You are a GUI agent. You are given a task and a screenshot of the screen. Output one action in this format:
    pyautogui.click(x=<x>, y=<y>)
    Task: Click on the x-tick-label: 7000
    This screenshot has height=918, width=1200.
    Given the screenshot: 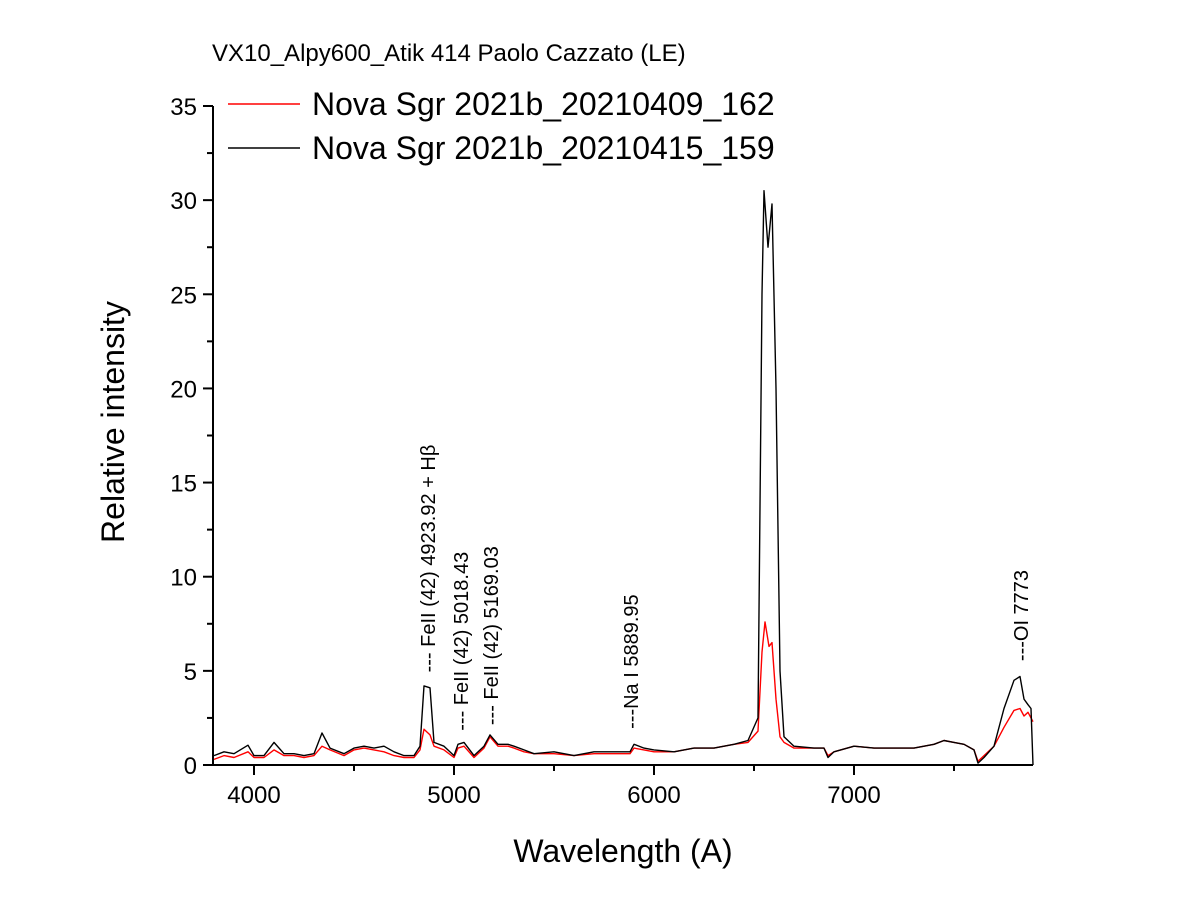 What is the action you would take?
    pyautogui.click(x=853, y=795)
    